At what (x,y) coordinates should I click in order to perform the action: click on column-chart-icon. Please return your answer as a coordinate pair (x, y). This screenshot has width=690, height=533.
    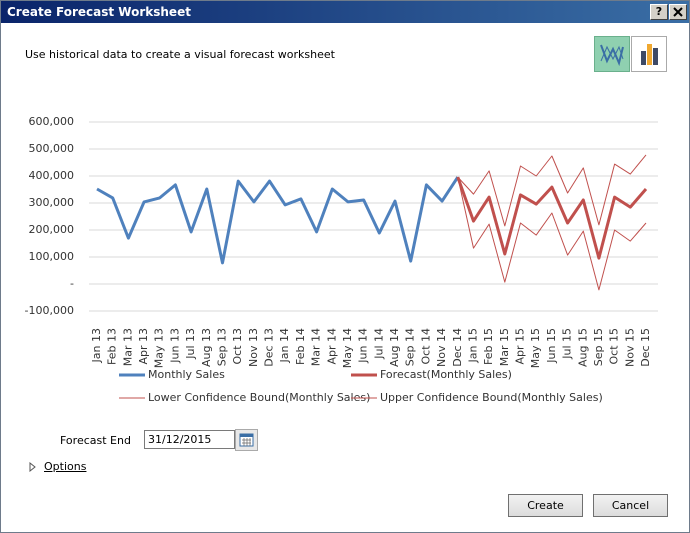
    Looking at the image, I should click on (649, 54).